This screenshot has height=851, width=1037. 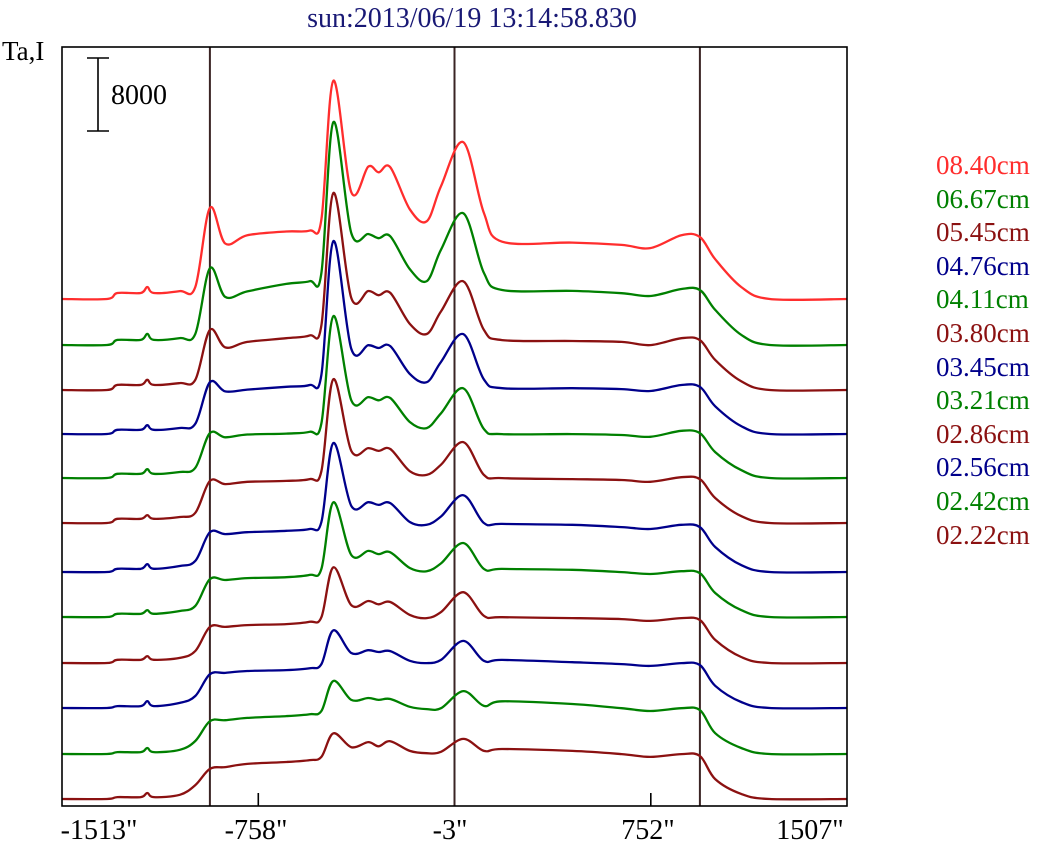 I want to click on legend-item: 03.45cm, so click(x=983, y=366).